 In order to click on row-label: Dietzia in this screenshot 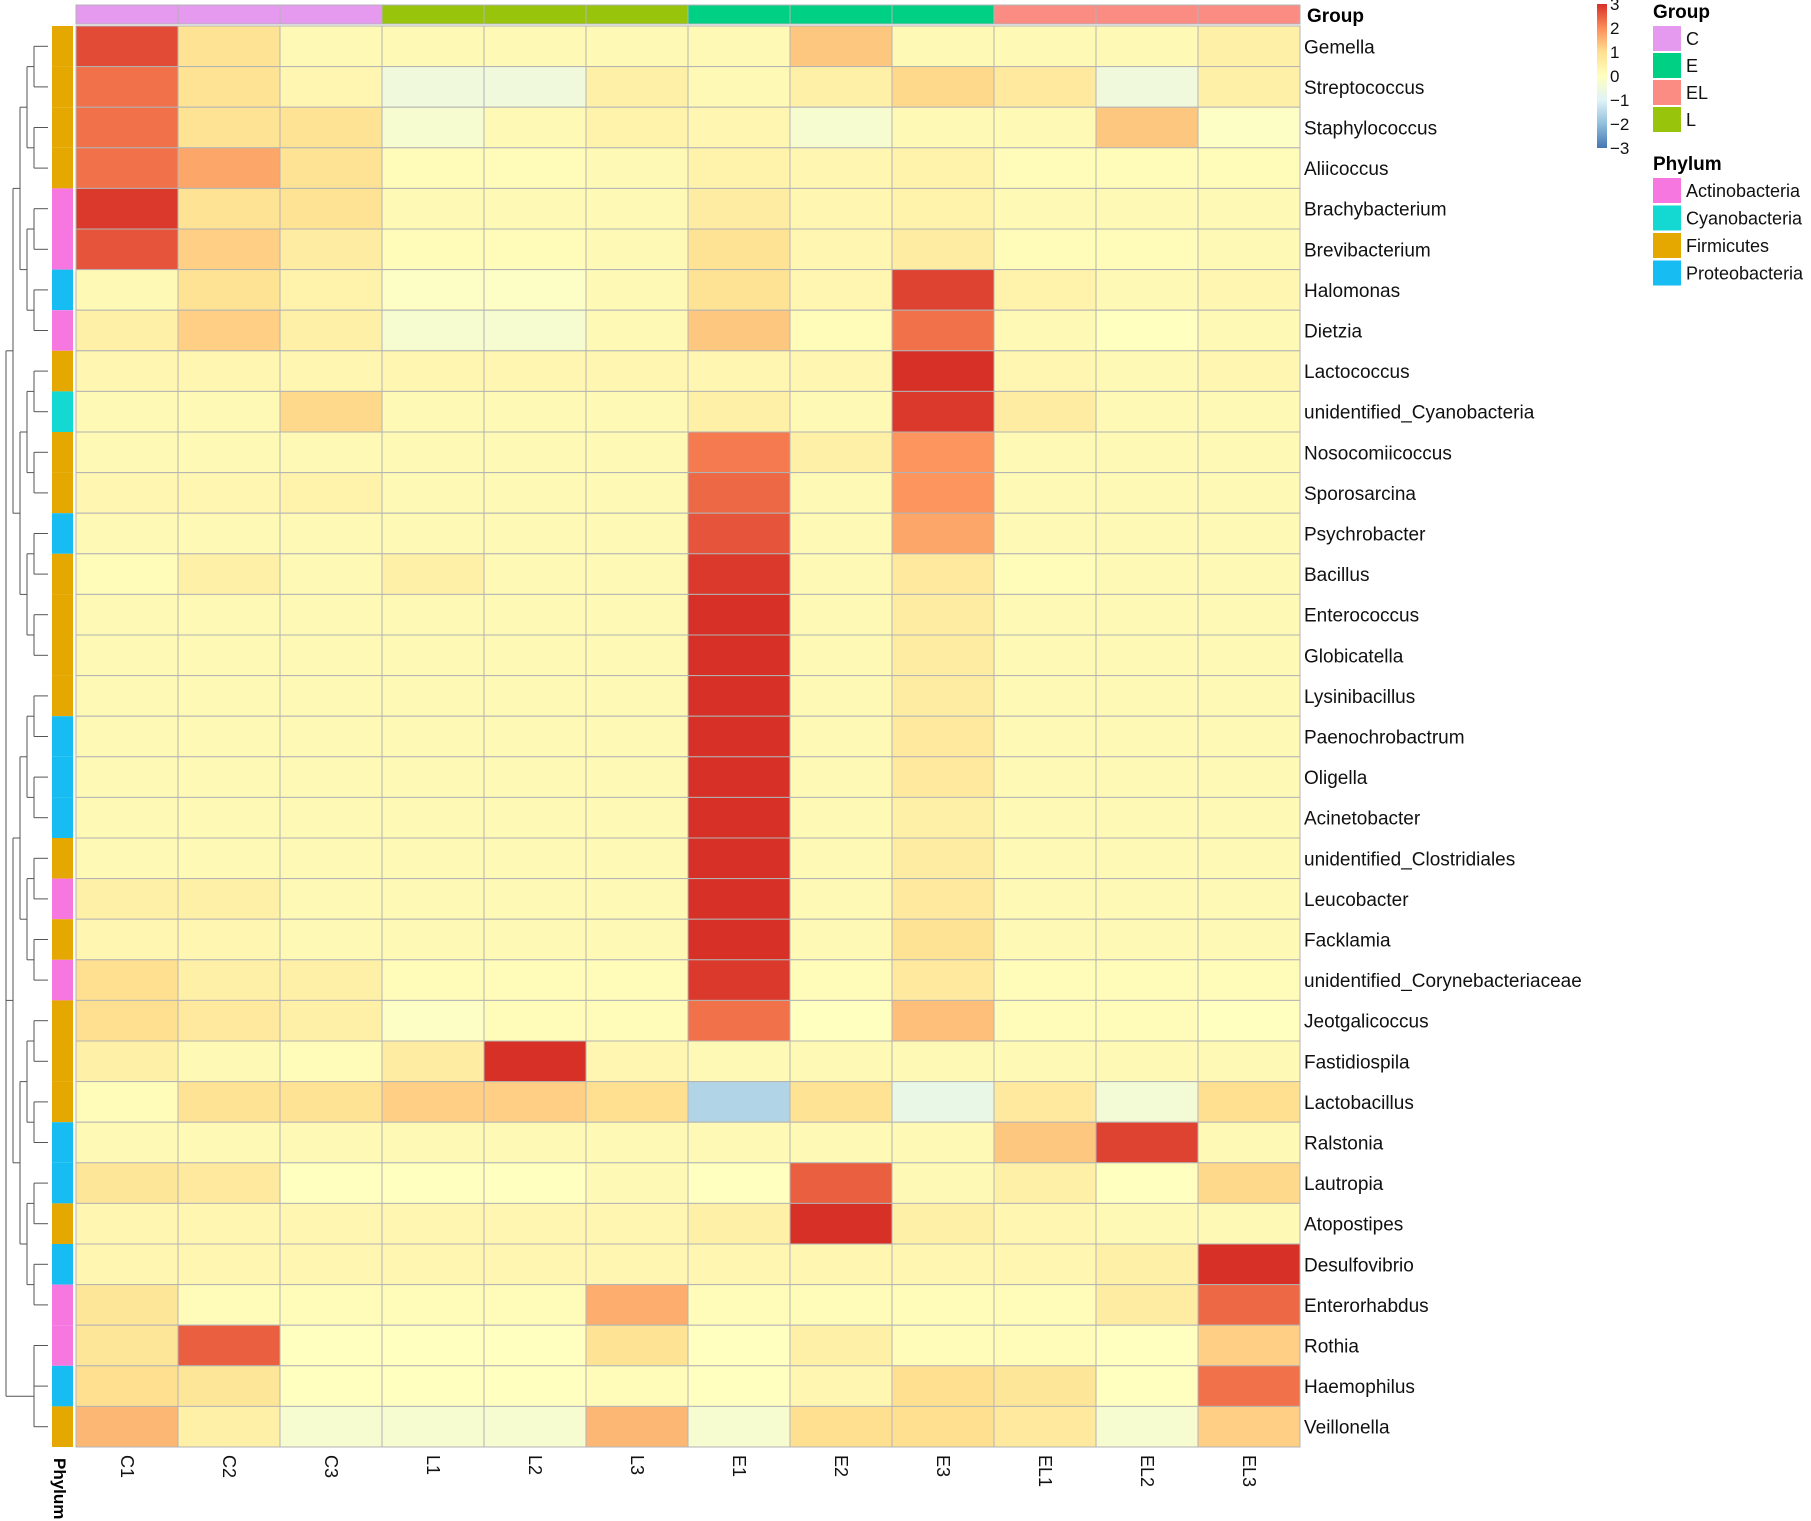, I will do `click(1333, 332)`.